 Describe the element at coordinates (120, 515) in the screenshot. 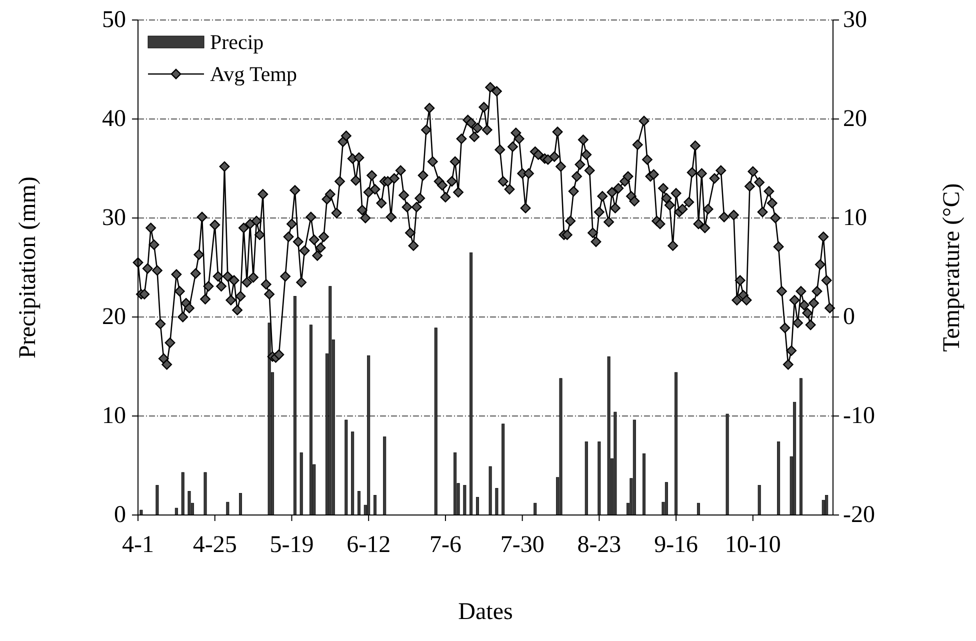

I see `y-tick-label: 0` at that location.